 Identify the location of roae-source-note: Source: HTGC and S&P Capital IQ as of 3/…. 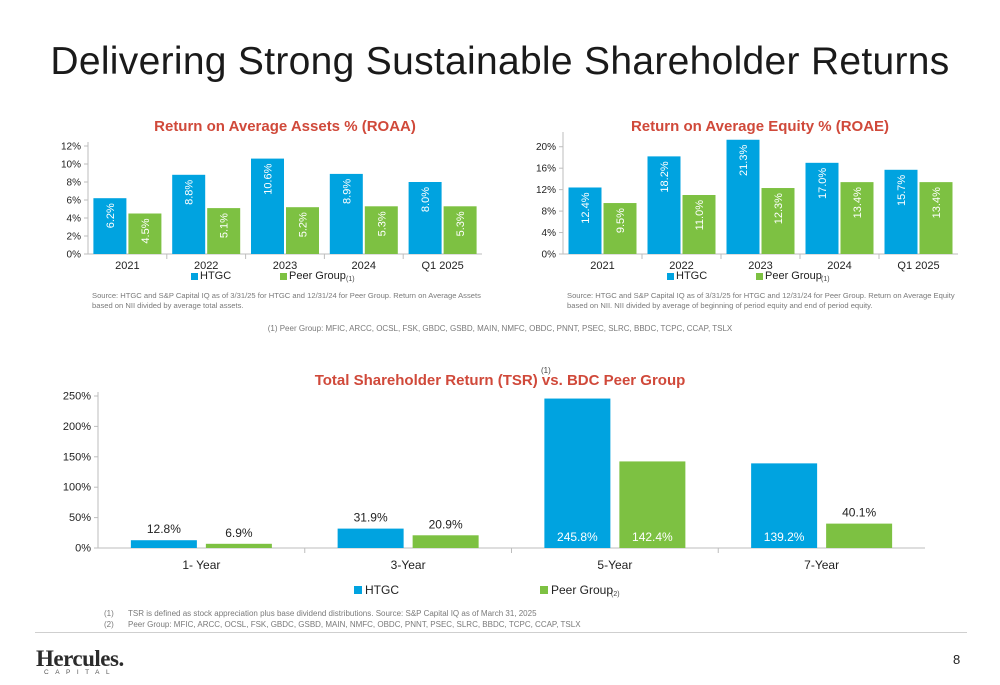
(761, 300).